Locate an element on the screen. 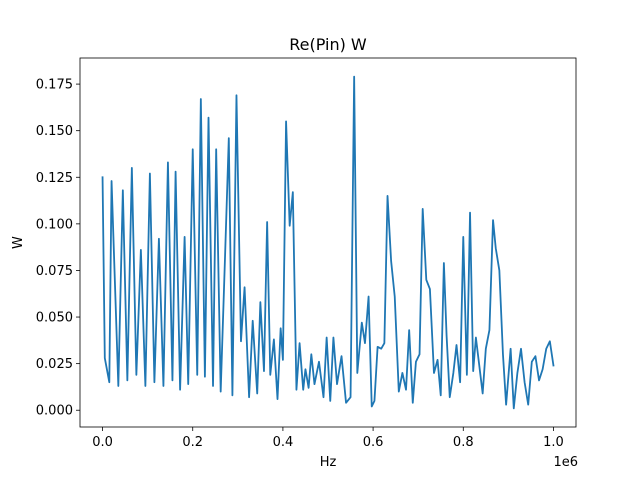 The height and width of the screenshot is (480, 640). y-tick-label: 0.075 is located at coordinates (54, 271).